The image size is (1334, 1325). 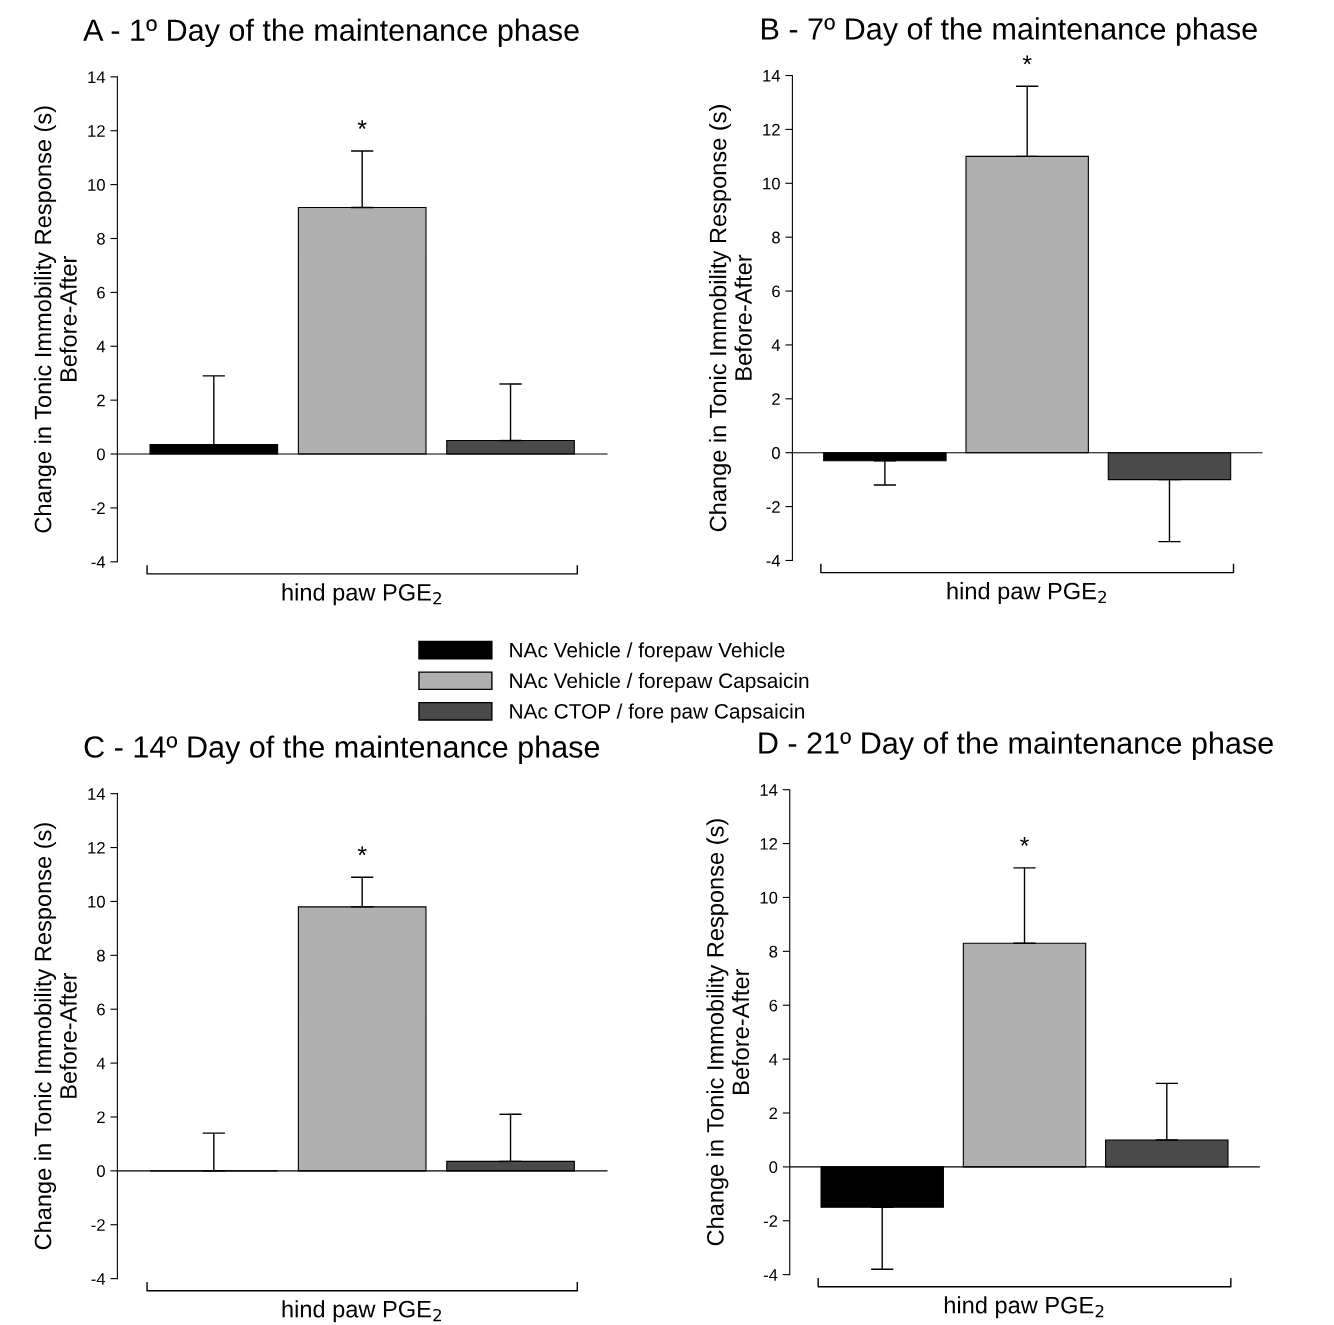 I want to click on legend-label: NAc Vehicle / forepaw Vehicle, so click(x=647, y=652).